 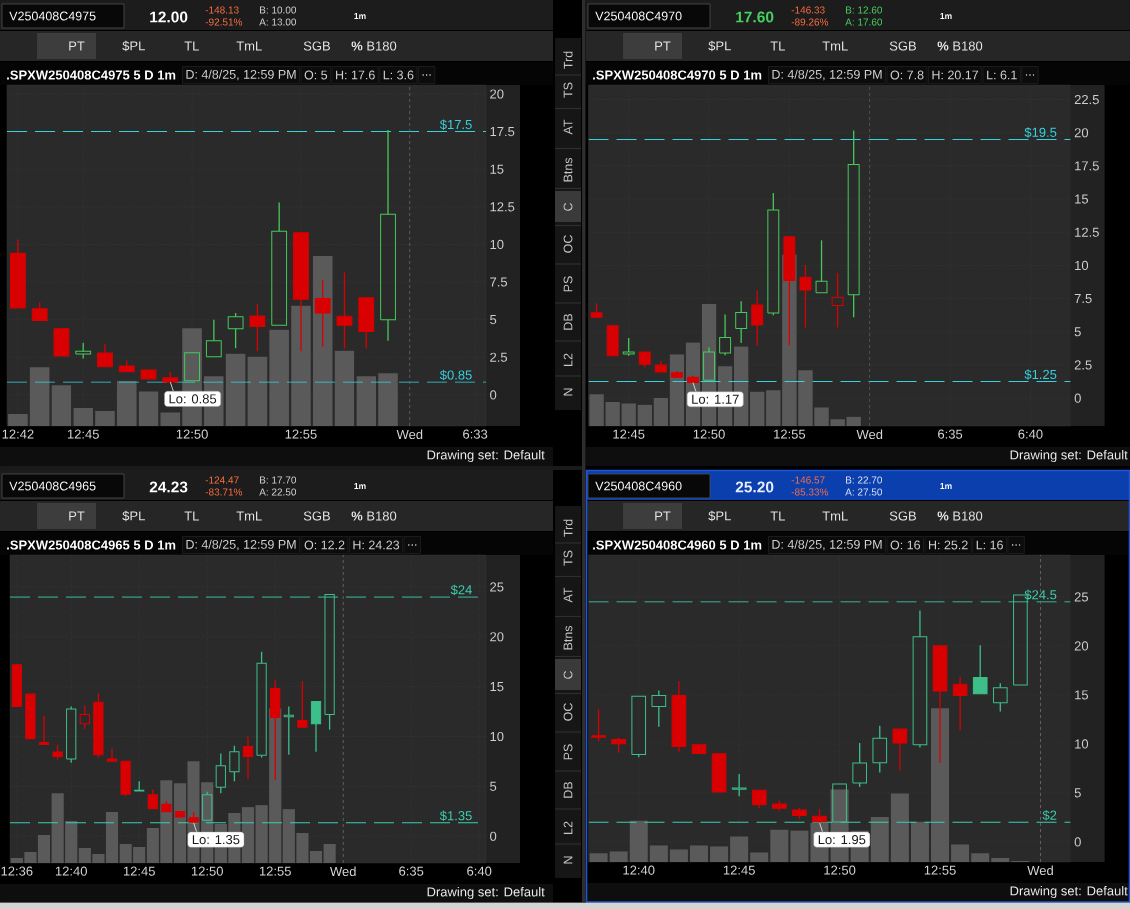 What do you see at coordinates (52, 16) in the screenshot?
I see `text: V250408C4975` at bounding box center [52, 16].